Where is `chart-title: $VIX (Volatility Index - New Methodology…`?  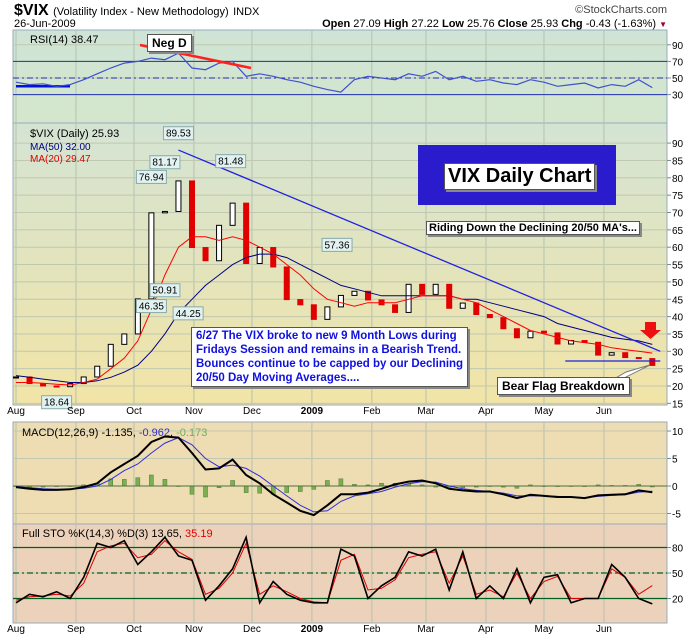 chart-title: $VIX (Volatility Index - New Methodology… is located at coordinates (136, 11).